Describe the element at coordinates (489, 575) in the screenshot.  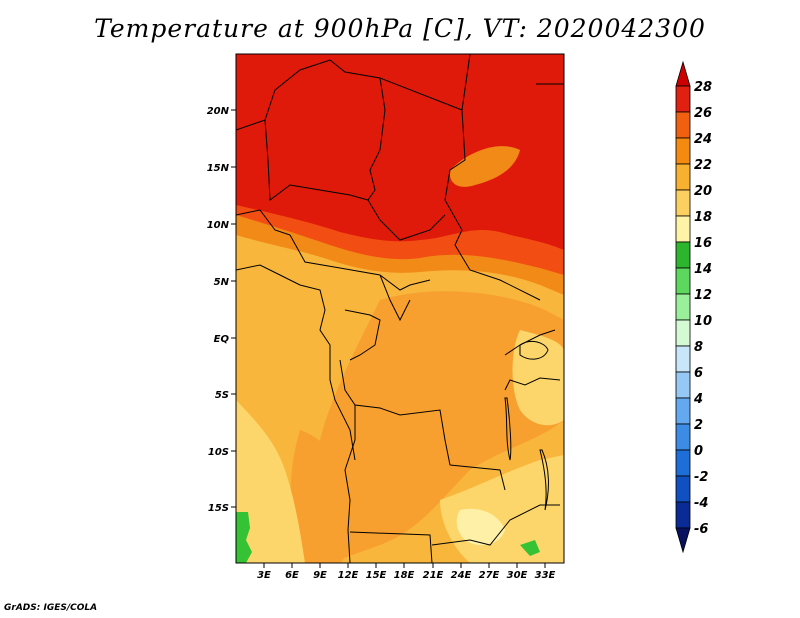
I see `x-tick-label: 27E` at that location.